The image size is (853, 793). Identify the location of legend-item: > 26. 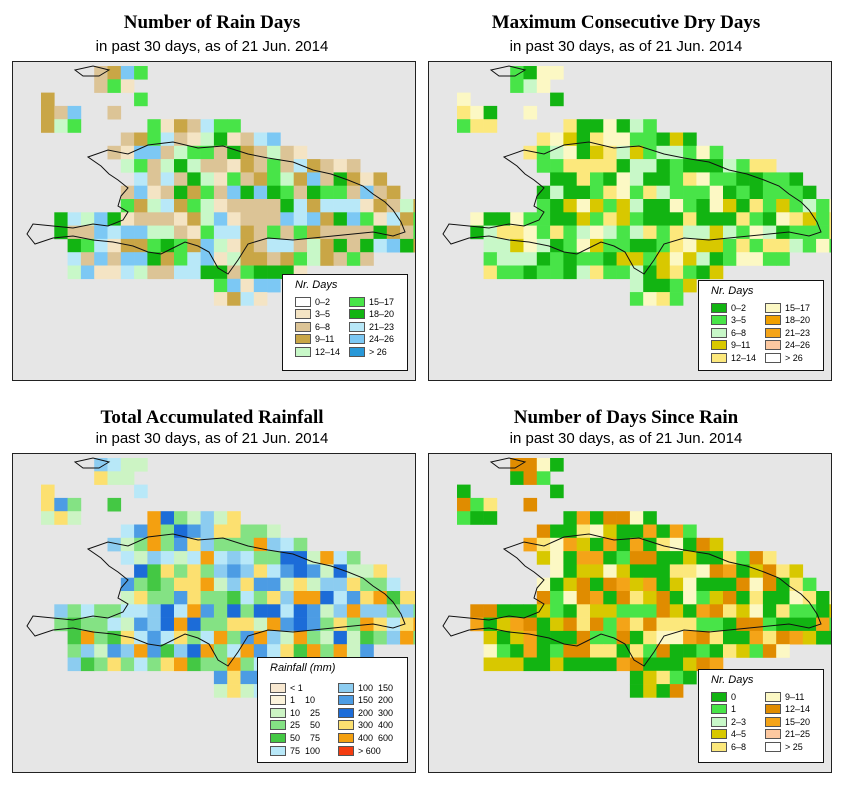
(368, 351).